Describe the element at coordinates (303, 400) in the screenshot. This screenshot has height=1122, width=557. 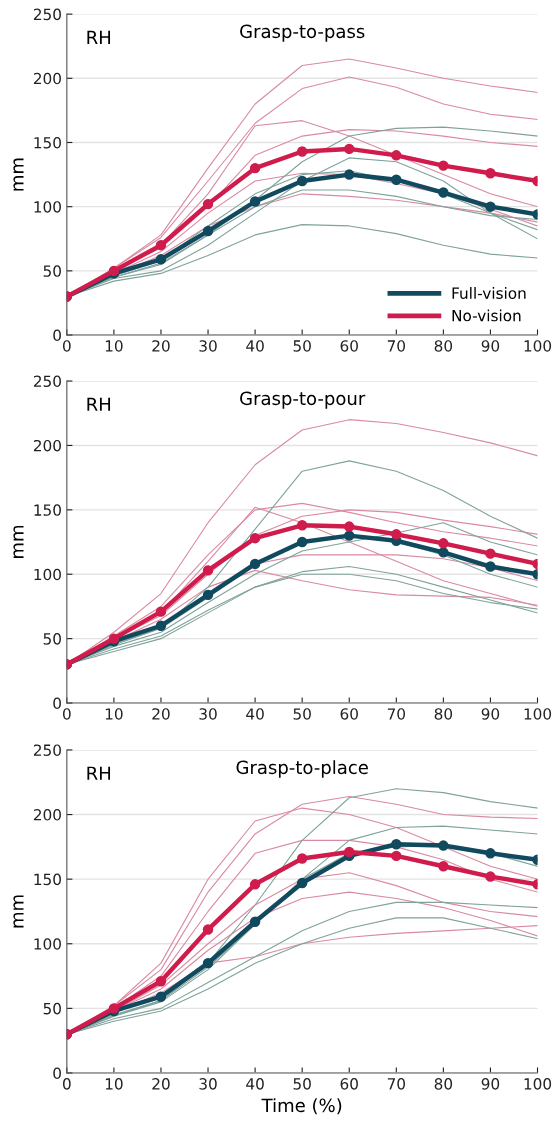
I see `text: Grasp-to-pour` at that location.